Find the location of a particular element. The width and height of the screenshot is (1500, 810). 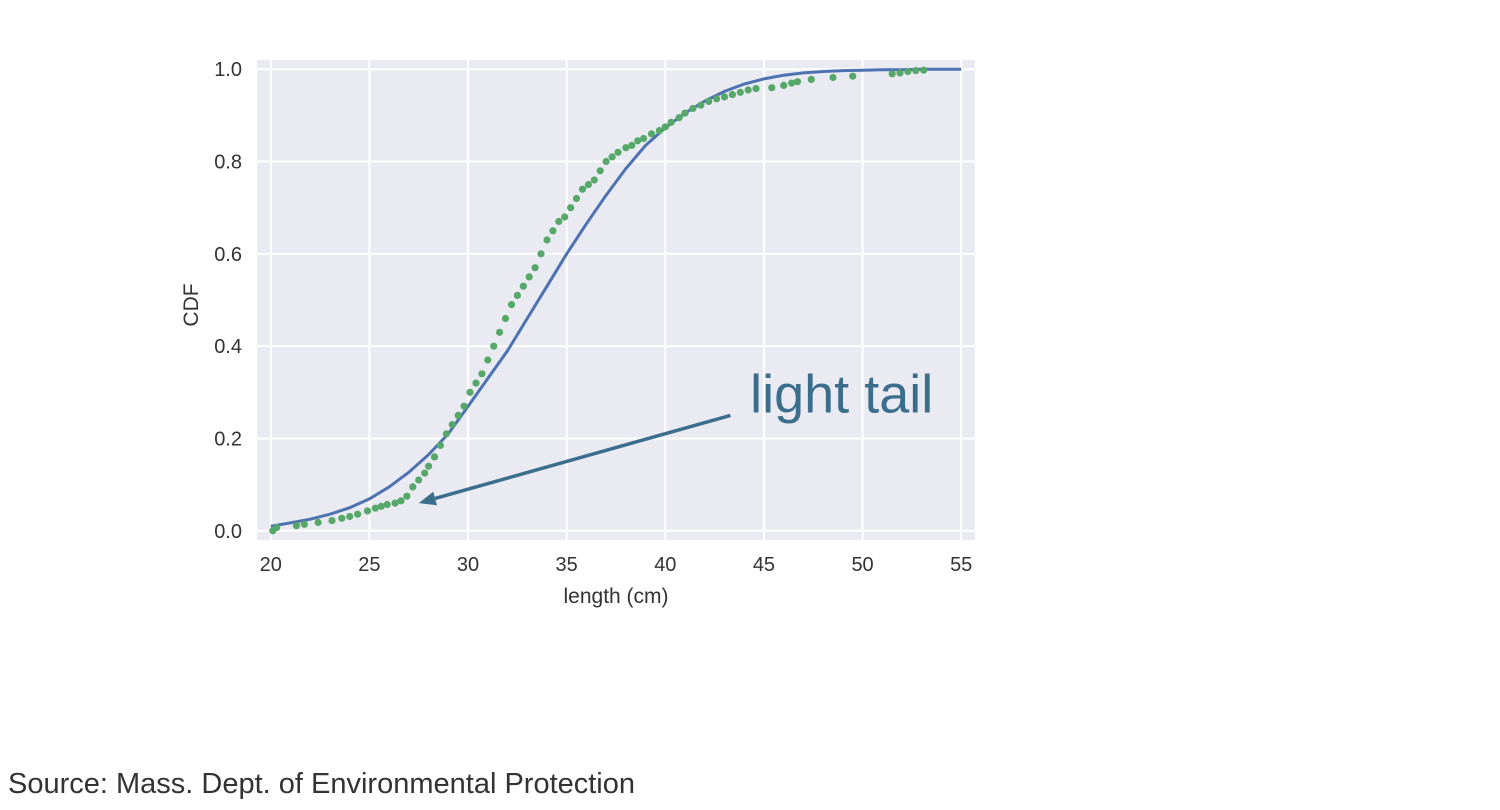

x-axis-label: length (cm) is located at coordinates (615, 596).